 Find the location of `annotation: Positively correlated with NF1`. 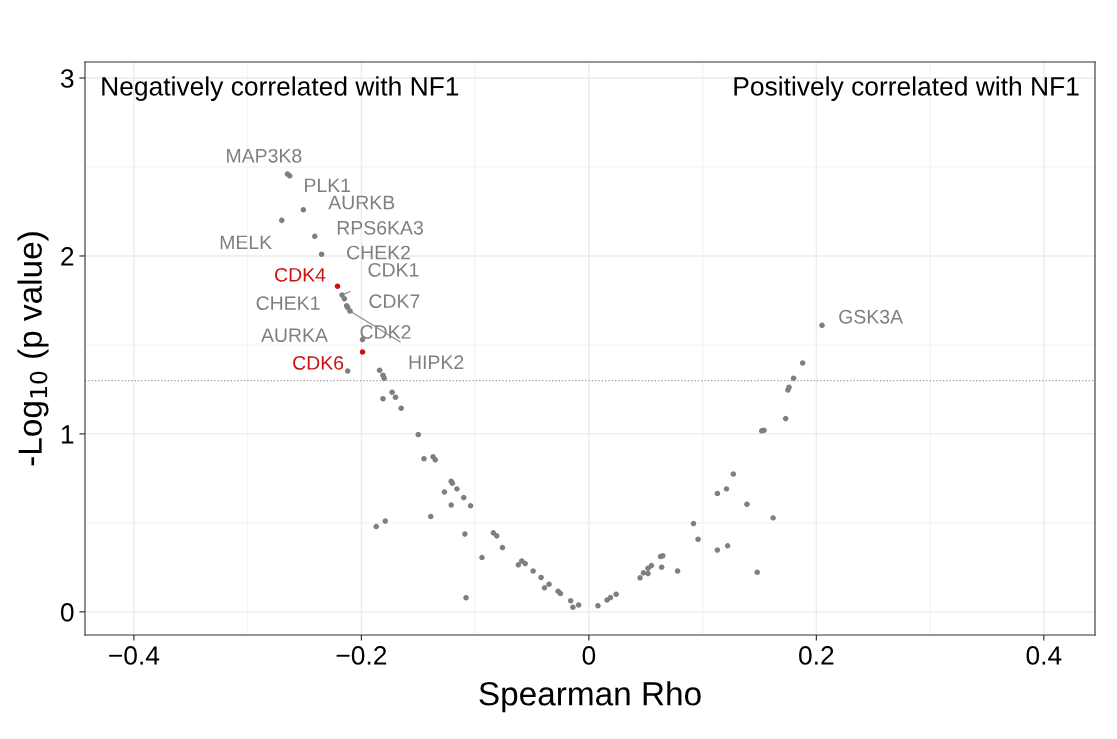

annotation: Positively correlated with NF1 is located at coordinates (906, 88).